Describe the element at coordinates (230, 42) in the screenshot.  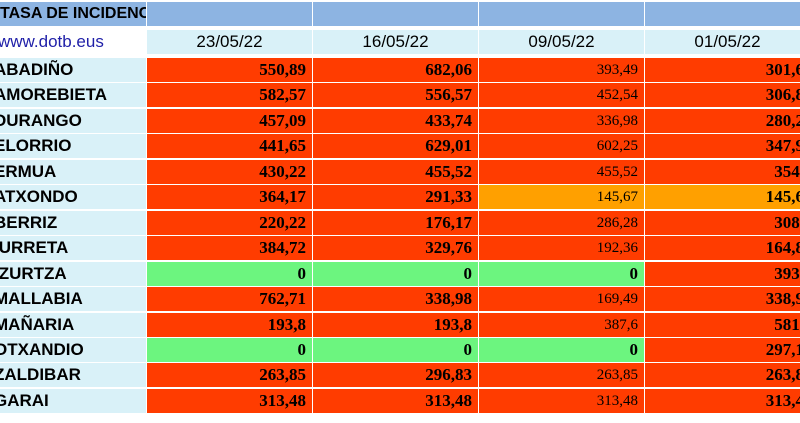
I see `date-header-1: 23/05/22` at that location.